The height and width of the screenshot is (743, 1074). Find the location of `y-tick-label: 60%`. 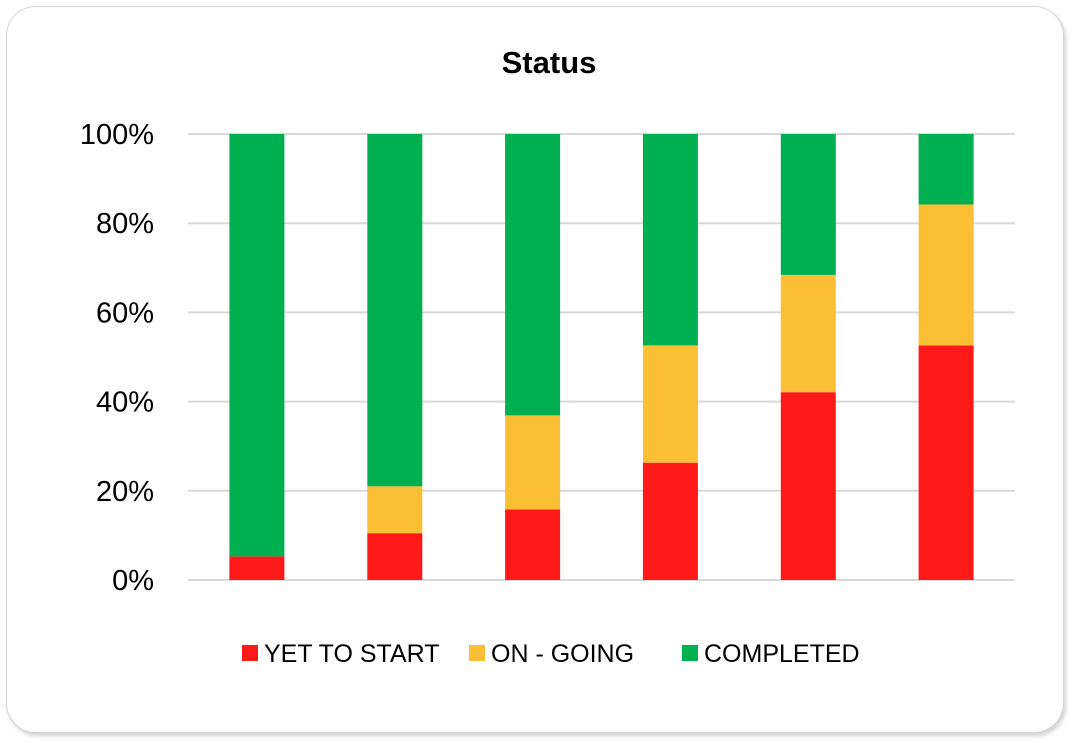

y-tick-label: 60% is located at coordinates (125, 313).